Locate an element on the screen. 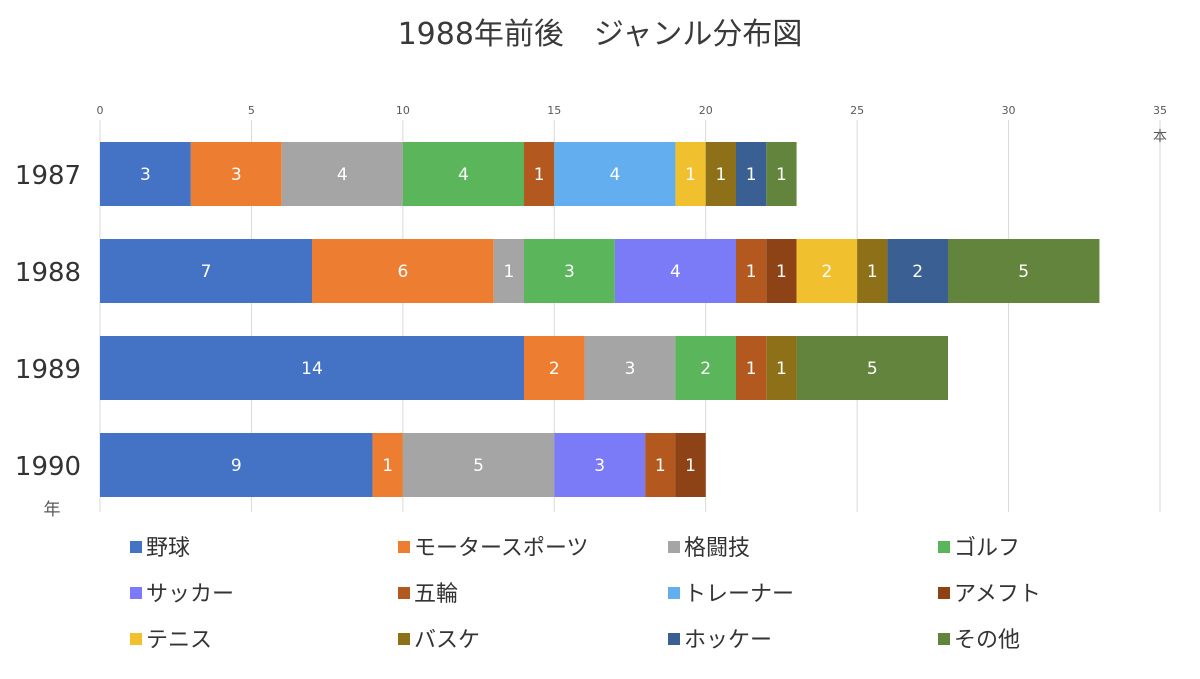 Image resolution: width=1200 pixels, height=679 pixels. data-label: 6 is located at coordinates (402, 272).